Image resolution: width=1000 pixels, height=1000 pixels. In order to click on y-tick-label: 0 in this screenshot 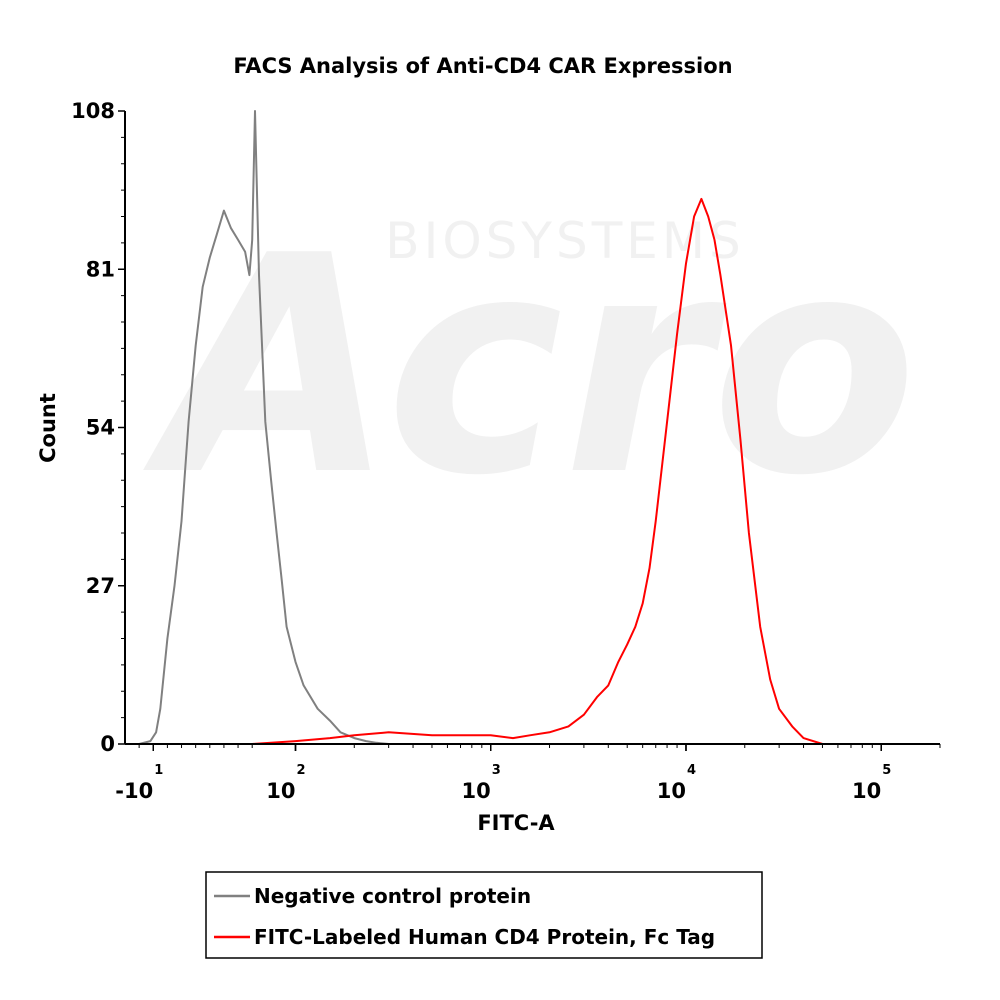, I will do `click(107, 744)`.